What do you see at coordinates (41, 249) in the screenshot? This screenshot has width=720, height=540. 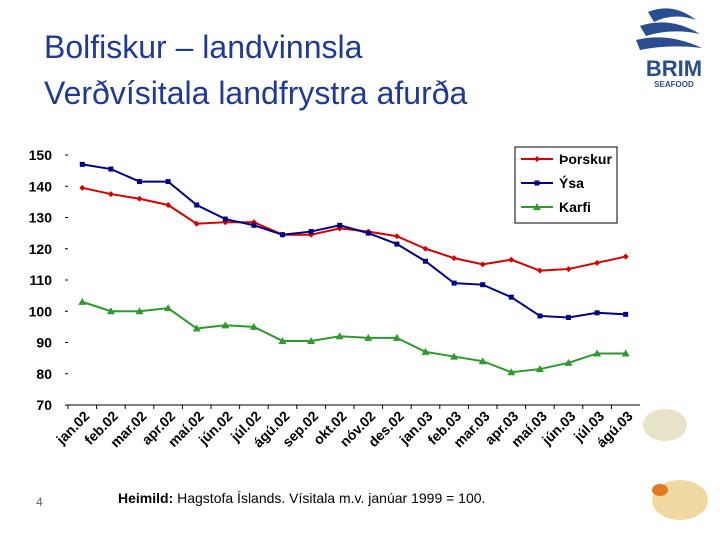 I see `y-tick-label: 120` at bounding box center [41, 249].